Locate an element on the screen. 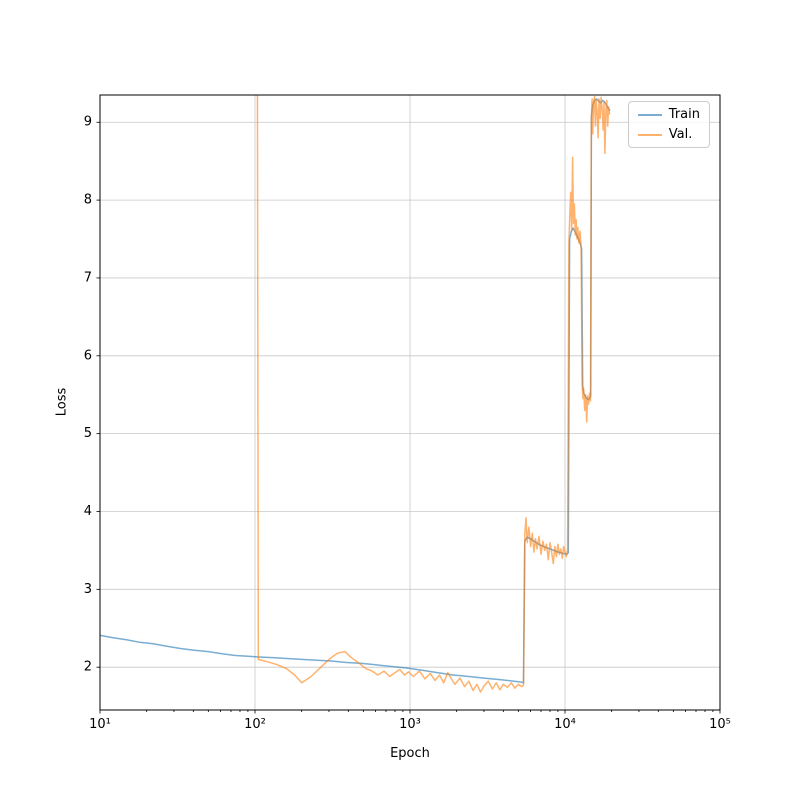  legend-line-val-icon is located at coordinates (649, 134).